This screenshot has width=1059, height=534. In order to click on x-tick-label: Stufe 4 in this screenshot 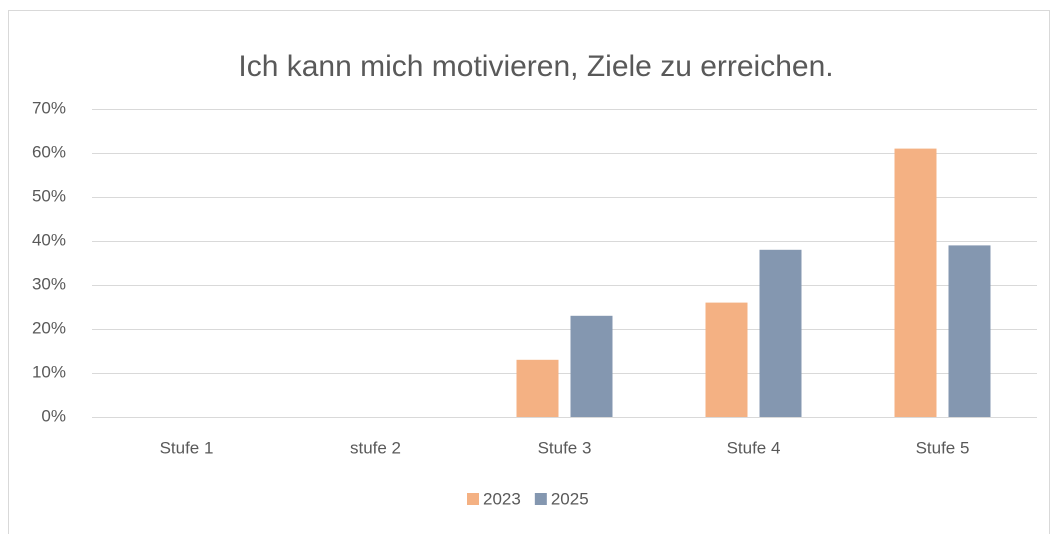, I will do `click(754, 447)`.